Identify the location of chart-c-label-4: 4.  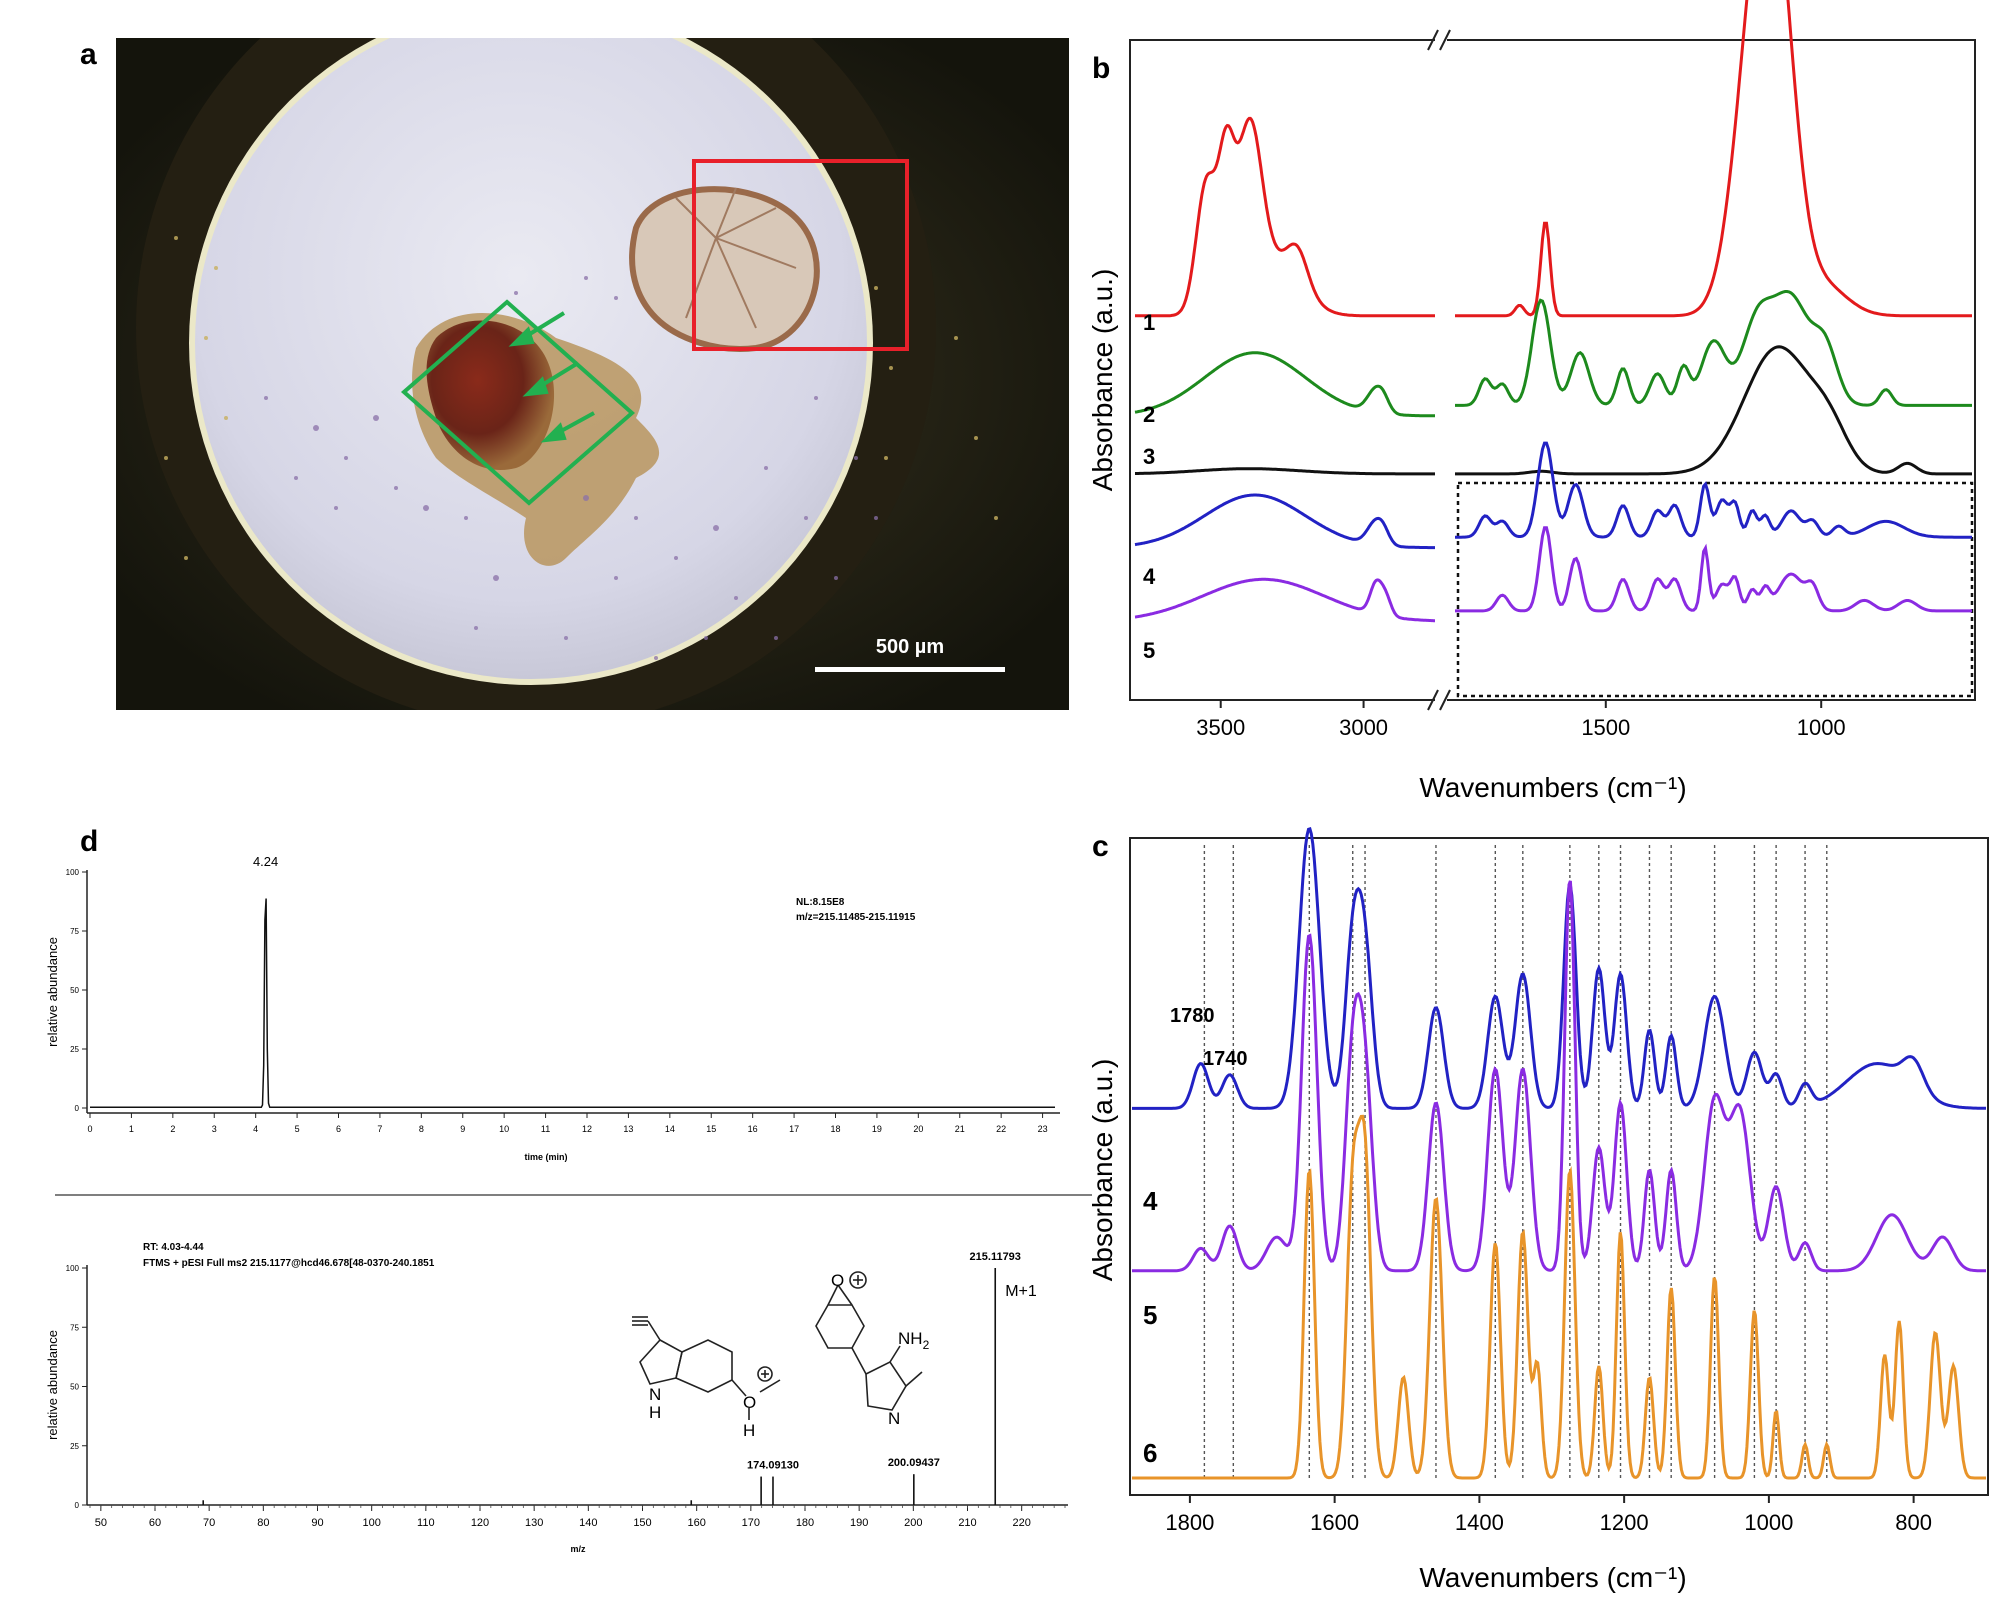
(1150, 1201).